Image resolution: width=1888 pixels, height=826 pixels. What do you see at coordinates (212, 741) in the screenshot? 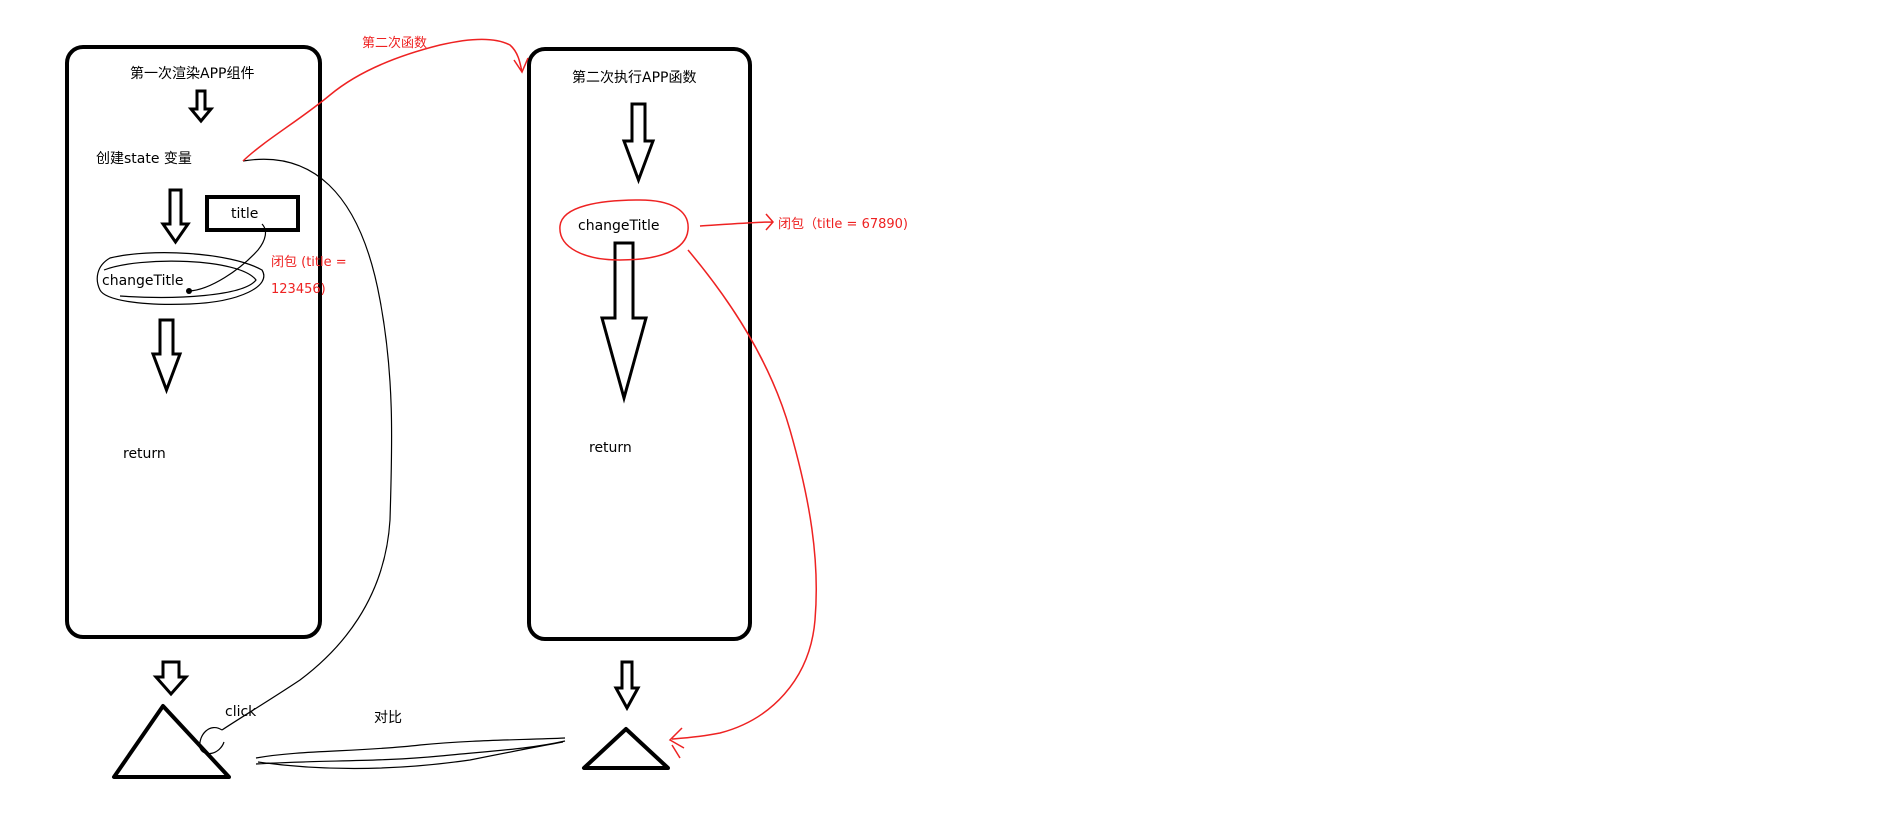
I see `click-scribble` at bounding box center [212, 741].